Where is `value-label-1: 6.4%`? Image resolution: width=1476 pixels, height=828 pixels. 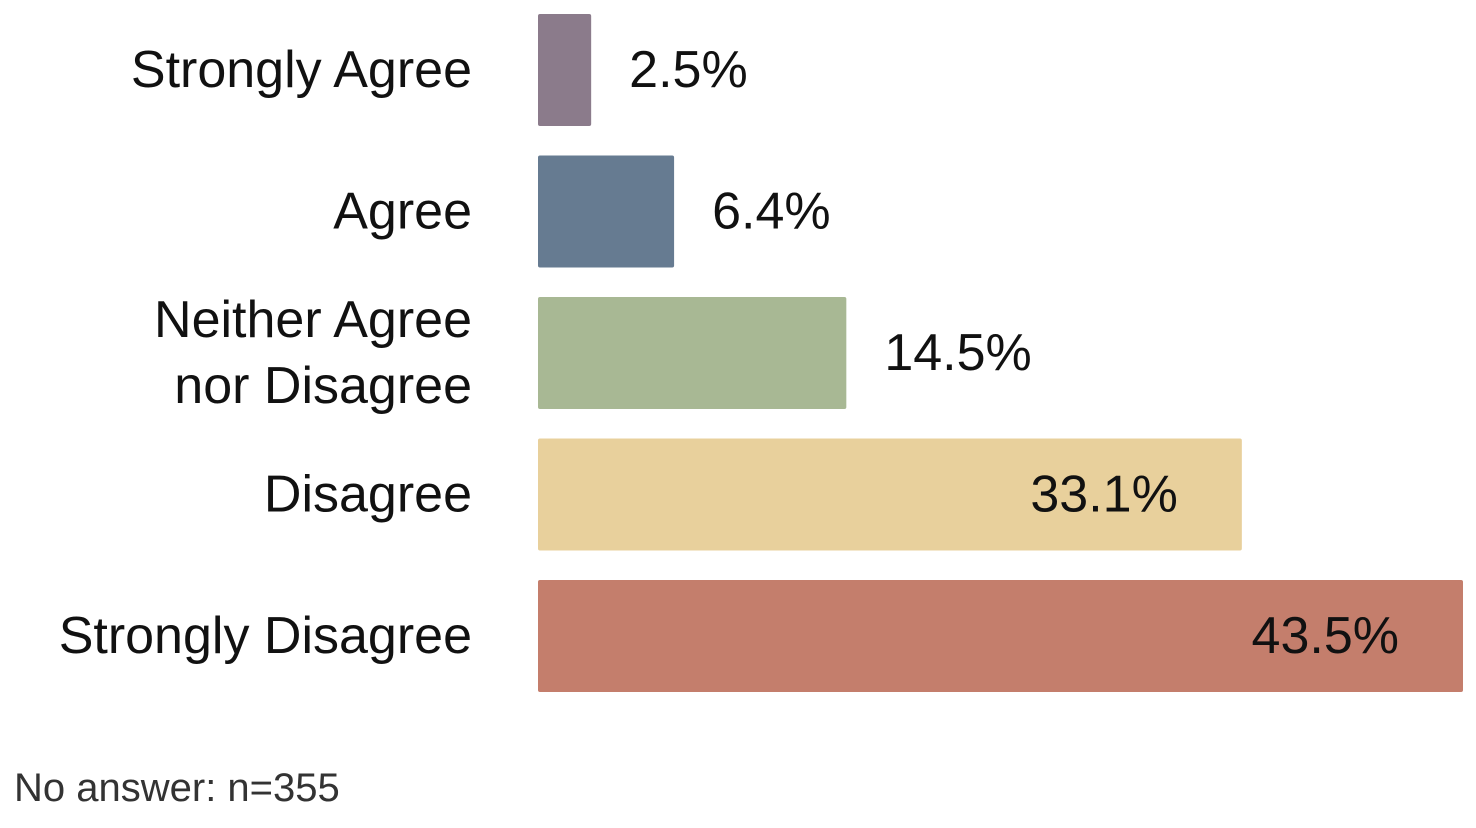 value-label-1: 6.4% is located at coordinates (771, 212).